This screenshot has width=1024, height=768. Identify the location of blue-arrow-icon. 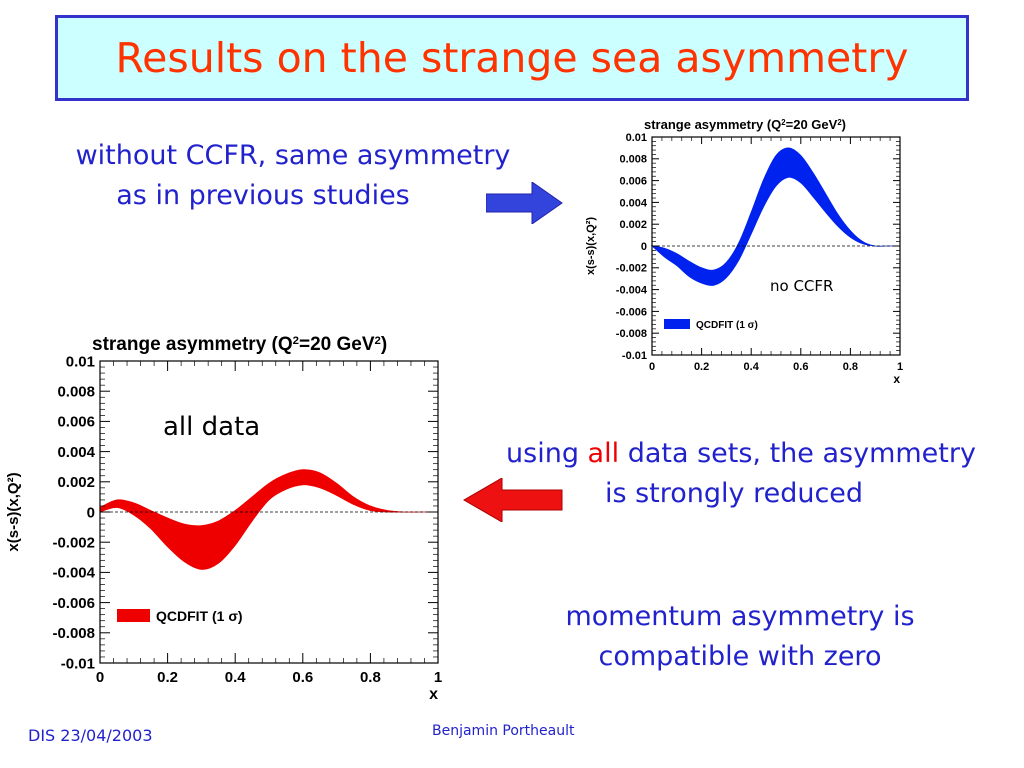
(524, 203).